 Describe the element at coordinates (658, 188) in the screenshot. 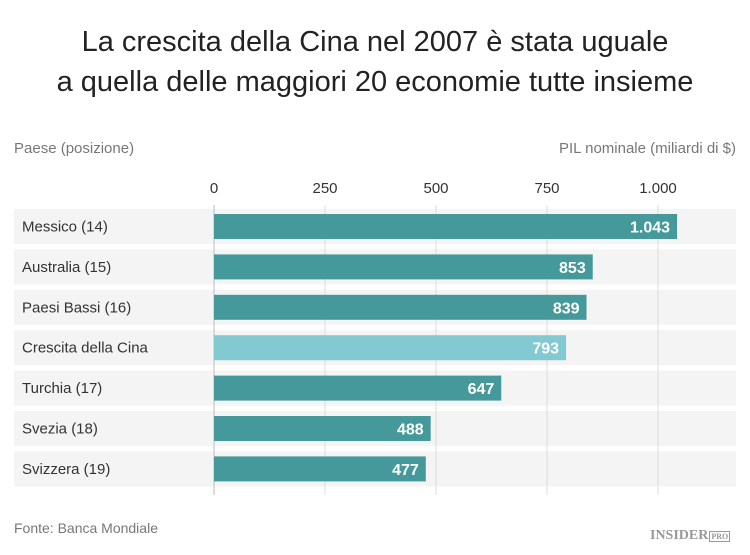

I see `tick-label: 1.000` at that location.